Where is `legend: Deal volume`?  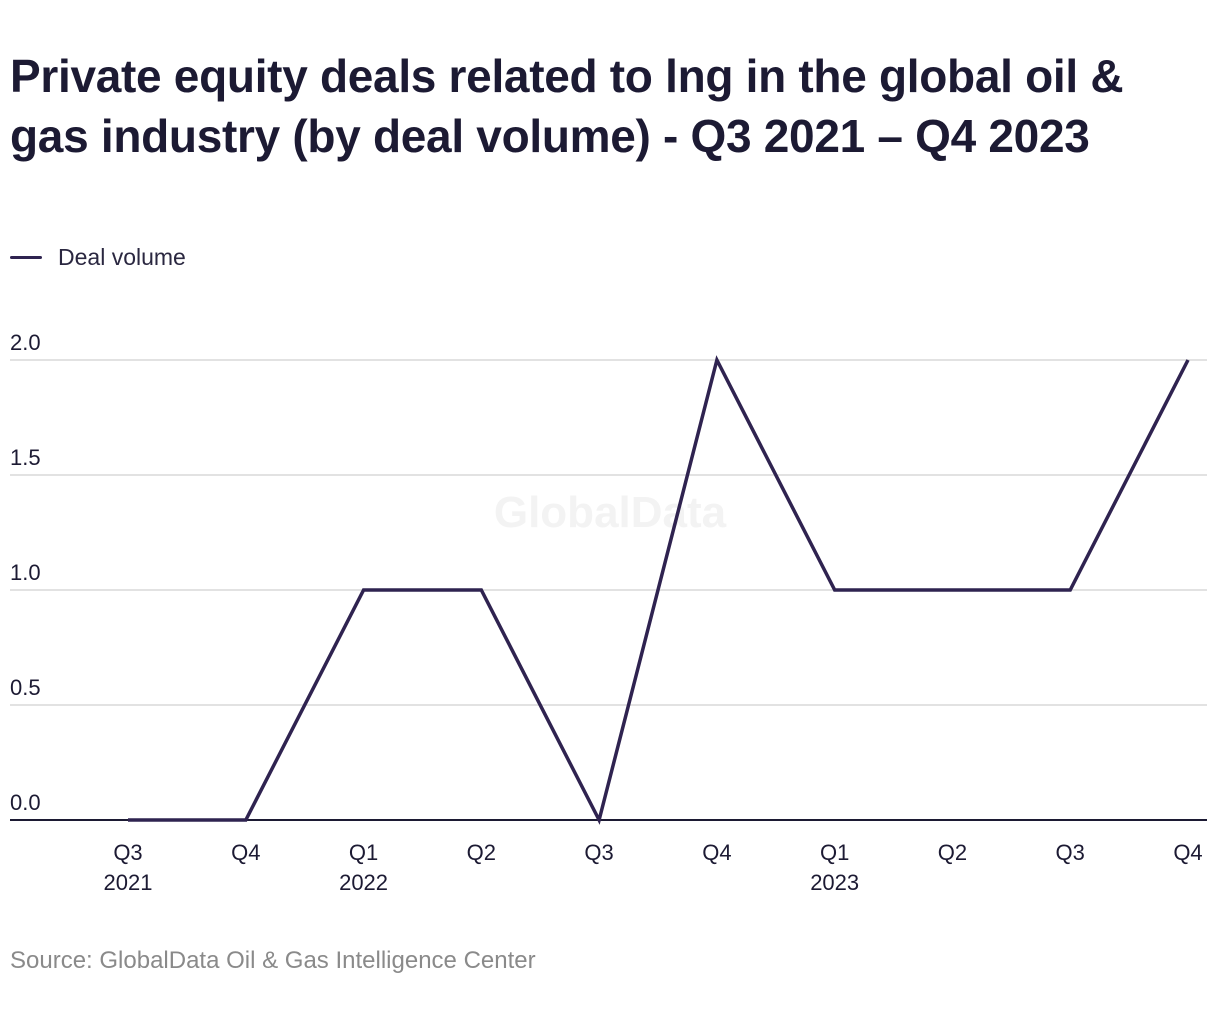
legend: Deal volume is located at coordinates (98, 257).